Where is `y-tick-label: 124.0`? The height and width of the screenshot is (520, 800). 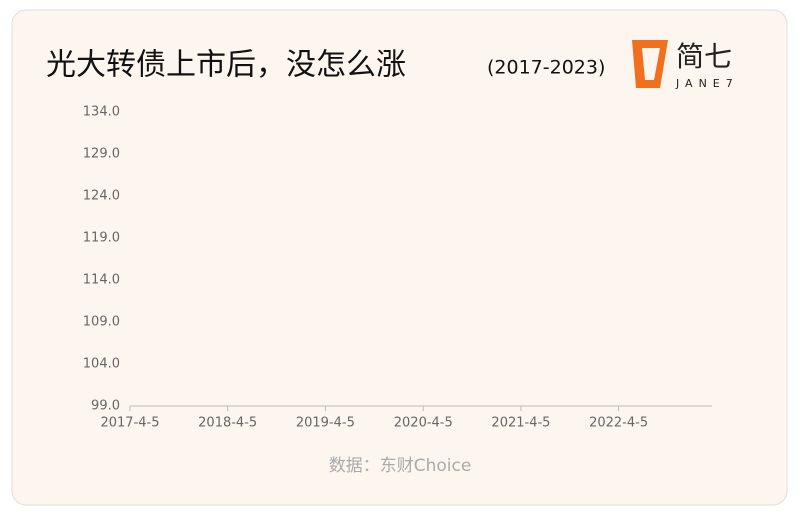 y-tick-label: 124.0 is located at coordinates (101, 196).